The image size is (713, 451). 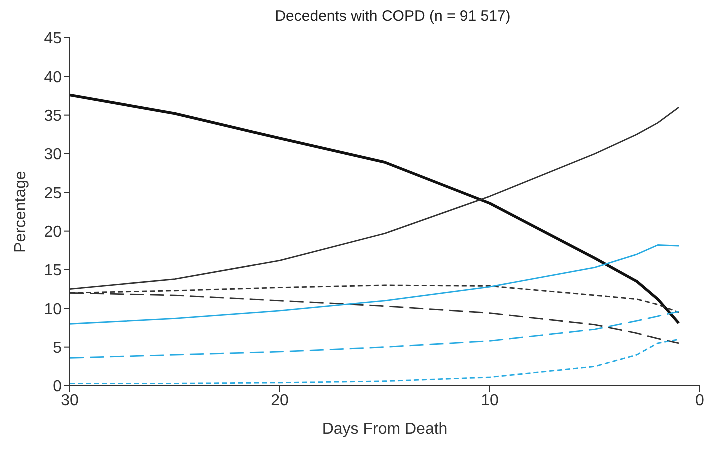 I want to click on chart-title: Decedents with COPD (n = 91 517), so click(x=393, y=17).